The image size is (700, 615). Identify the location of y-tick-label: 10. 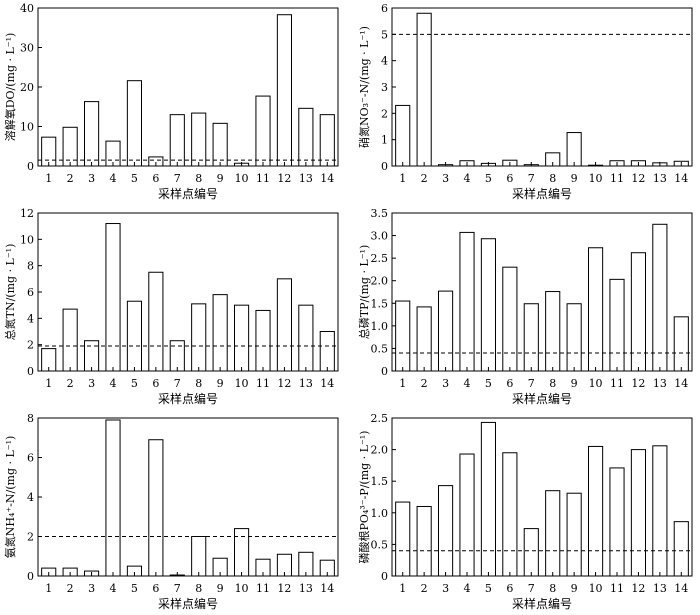
(27, 127).